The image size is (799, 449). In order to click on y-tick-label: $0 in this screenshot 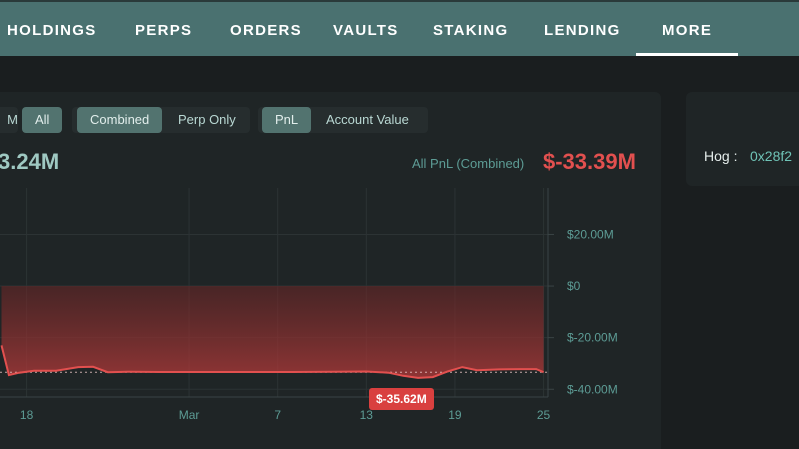, I will do `click(574, 286)`.